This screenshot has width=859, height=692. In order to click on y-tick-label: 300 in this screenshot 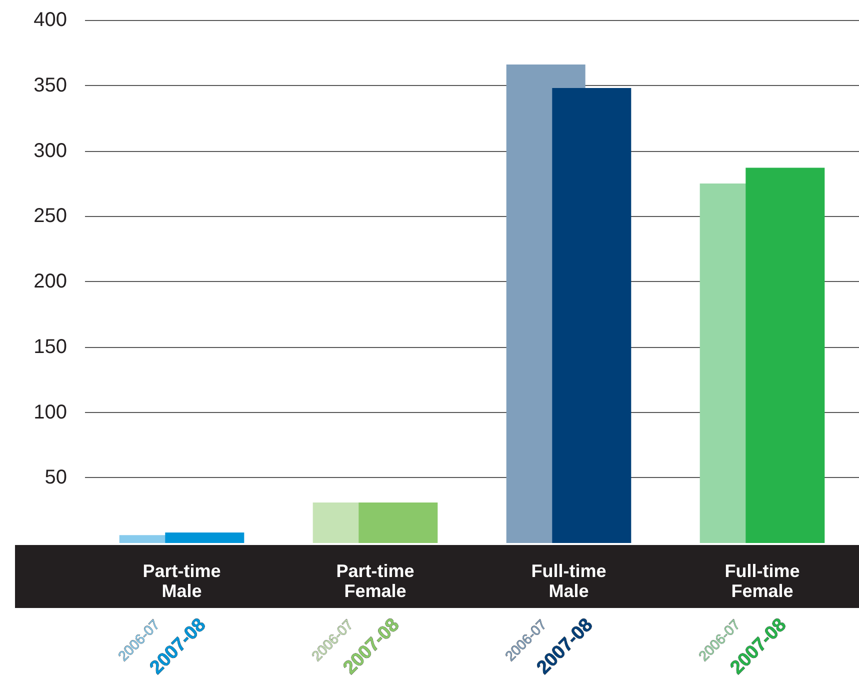, I will do `click(50, 151)`.